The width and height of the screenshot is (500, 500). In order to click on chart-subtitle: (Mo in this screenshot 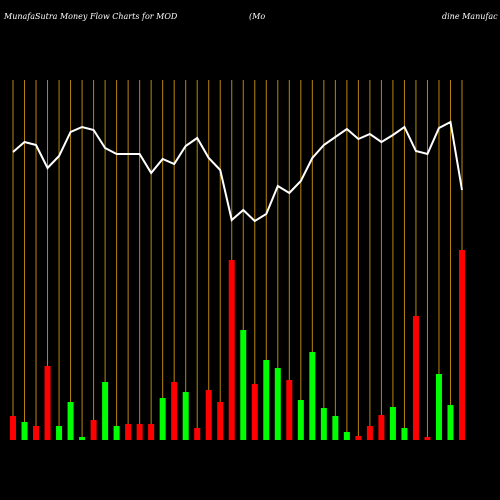, I will do `click(257, 16)`.